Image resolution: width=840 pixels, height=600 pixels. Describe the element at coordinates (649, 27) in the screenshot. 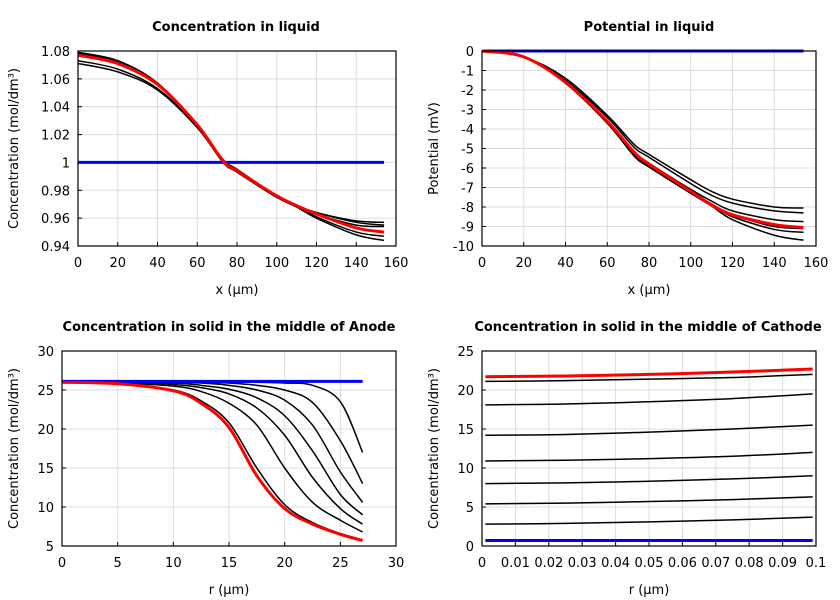

I see `chart-title: Potential in liquid` at that location.